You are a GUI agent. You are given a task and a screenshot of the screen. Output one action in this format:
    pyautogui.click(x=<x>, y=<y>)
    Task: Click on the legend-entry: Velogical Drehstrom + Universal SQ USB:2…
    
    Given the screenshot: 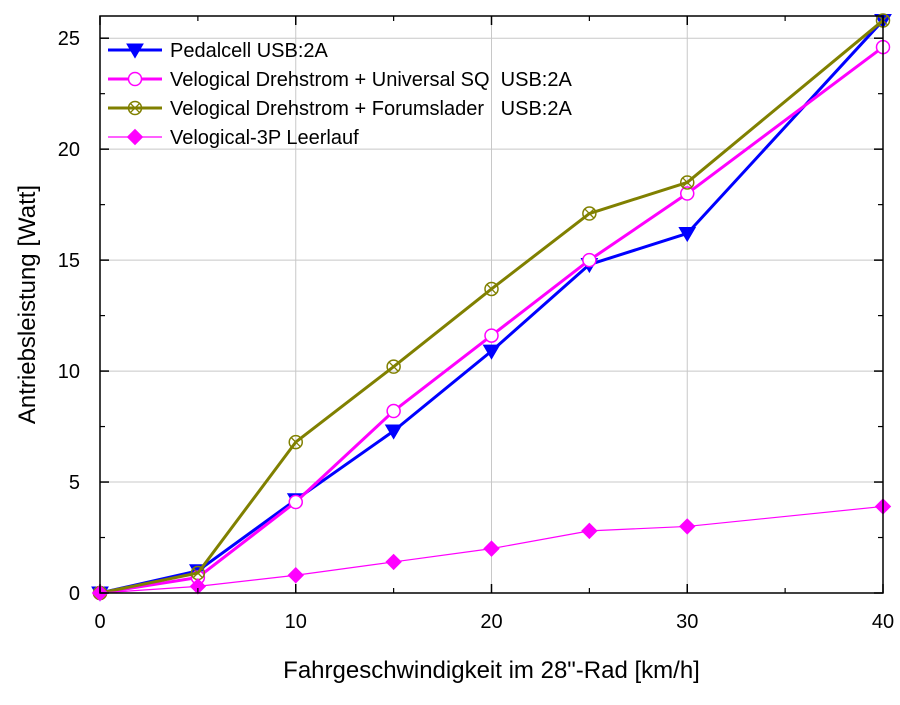 What is the action you would take?
    pyautogui.click(x=340, y=80)
    